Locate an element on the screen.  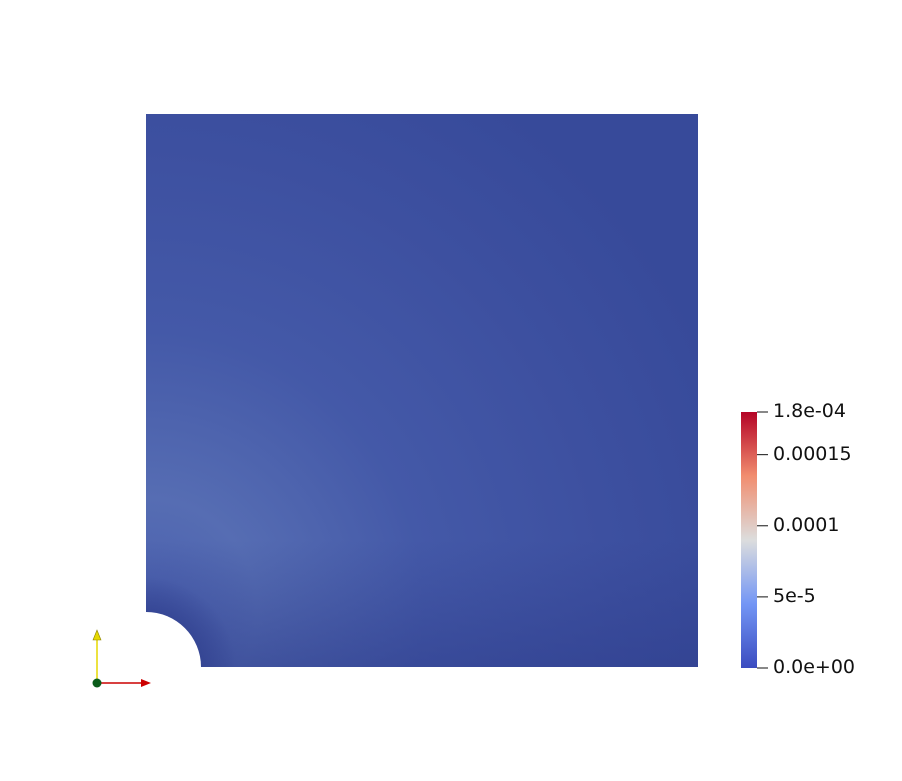
colorbar-tick-label-3: 5e-5 is located at coordinates (794, 595).